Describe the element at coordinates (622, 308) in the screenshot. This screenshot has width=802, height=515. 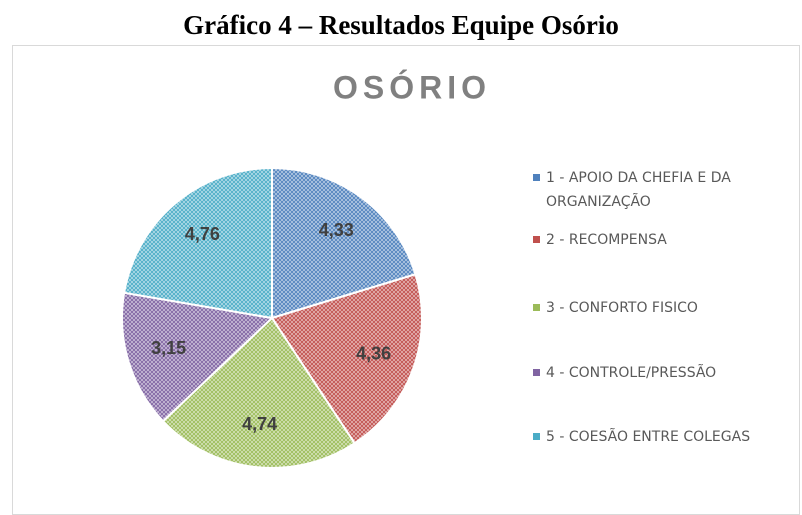
I see `legend-label: 3 - CONFORTO FISICO` at that location.